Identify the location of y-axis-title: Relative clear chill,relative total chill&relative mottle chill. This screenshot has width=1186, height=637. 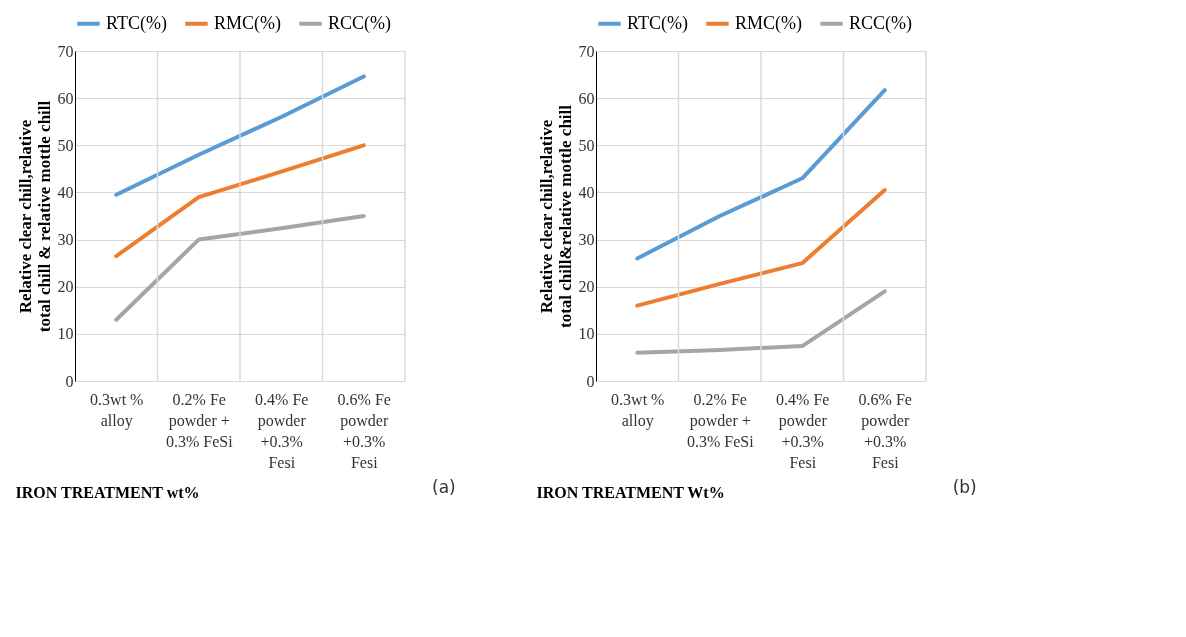
(555, 216).